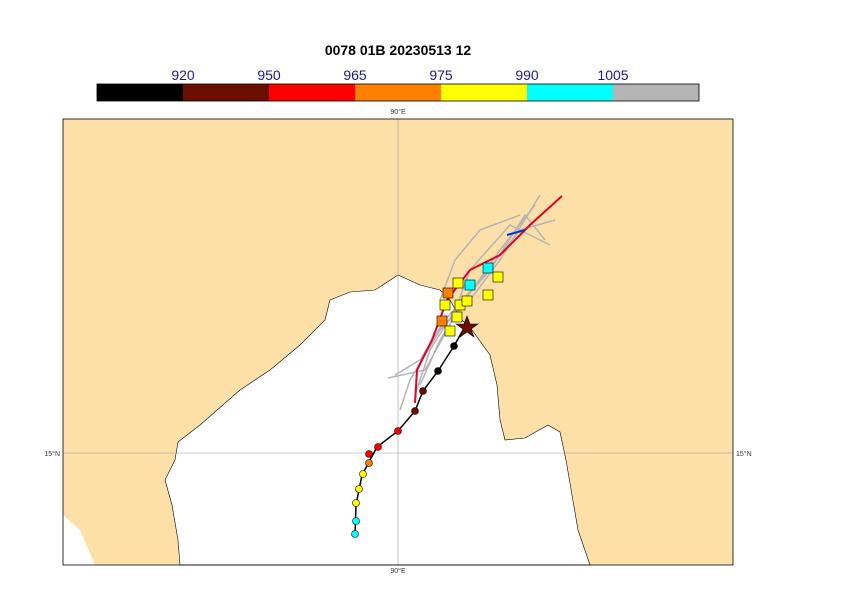 This screenshot has width=842, height=596. I want to click on track, so click(516, 232).